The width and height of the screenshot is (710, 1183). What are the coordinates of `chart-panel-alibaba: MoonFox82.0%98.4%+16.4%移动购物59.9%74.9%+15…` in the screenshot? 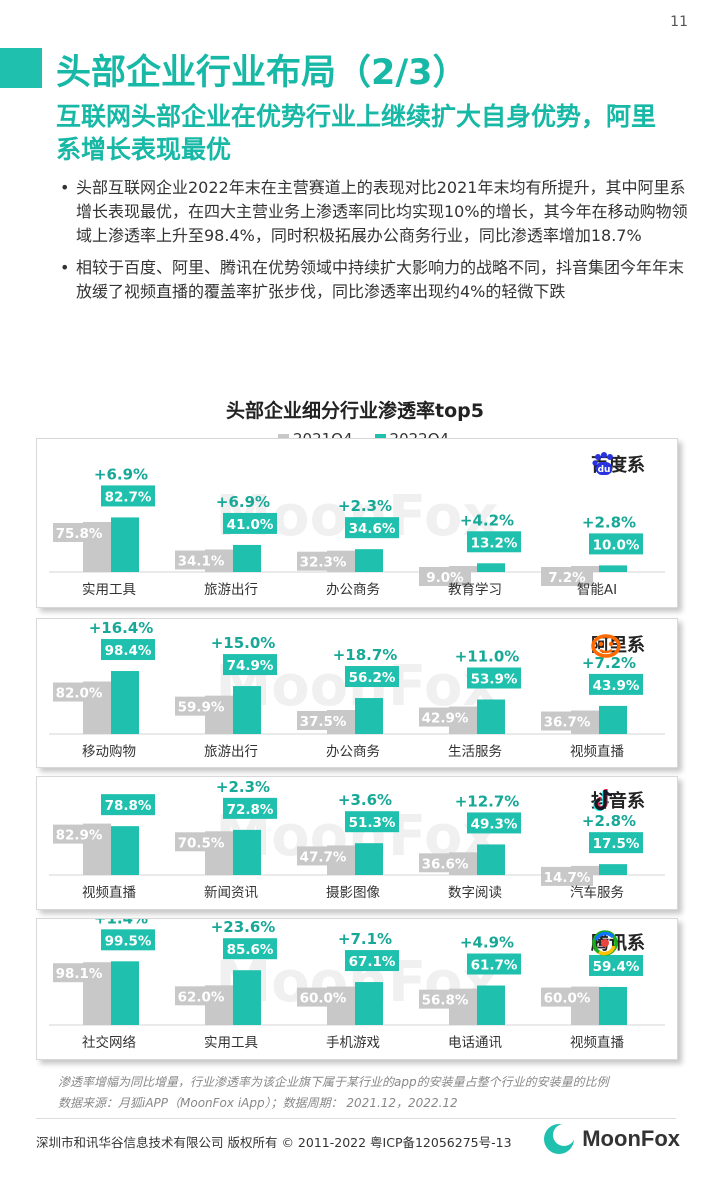 It's located at (357, 693).